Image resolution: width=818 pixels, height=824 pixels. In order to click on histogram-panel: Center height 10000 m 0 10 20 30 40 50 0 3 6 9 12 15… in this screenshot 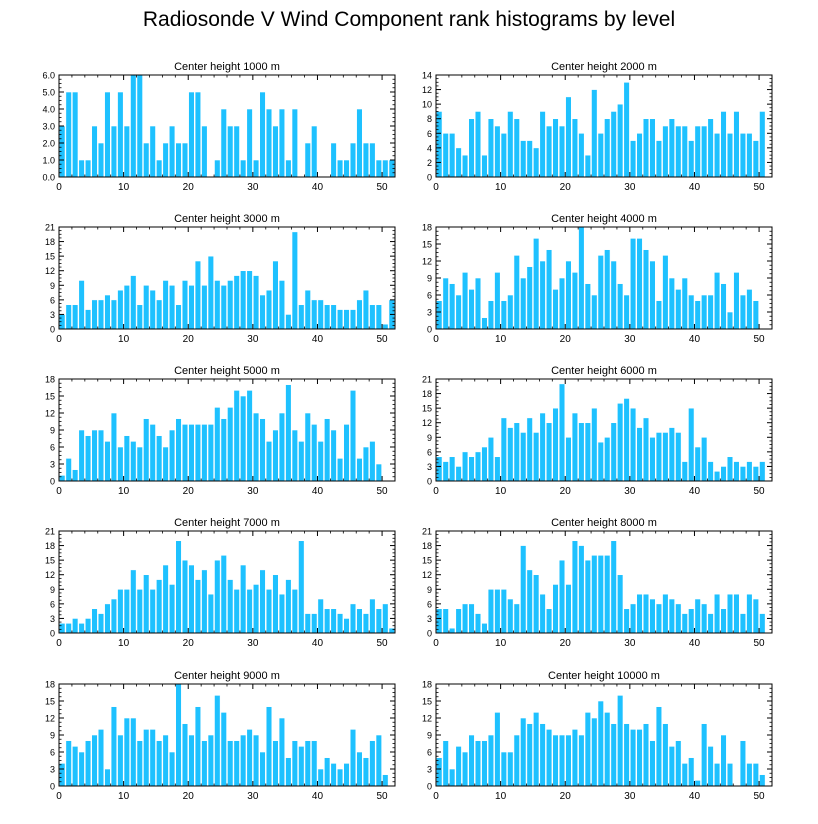, I will do `click(597, 736)`.